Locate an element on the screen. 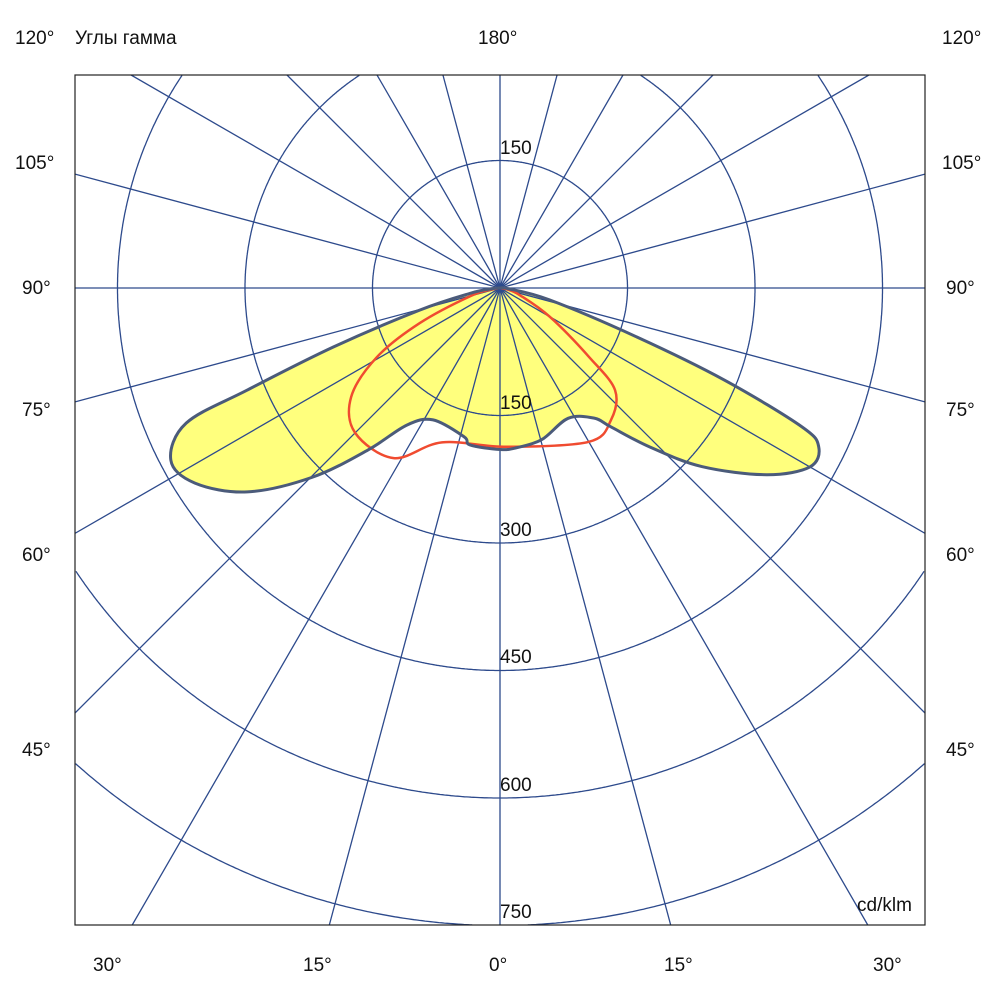  unit-label: cd/klm is located at coordinates (884, 905).